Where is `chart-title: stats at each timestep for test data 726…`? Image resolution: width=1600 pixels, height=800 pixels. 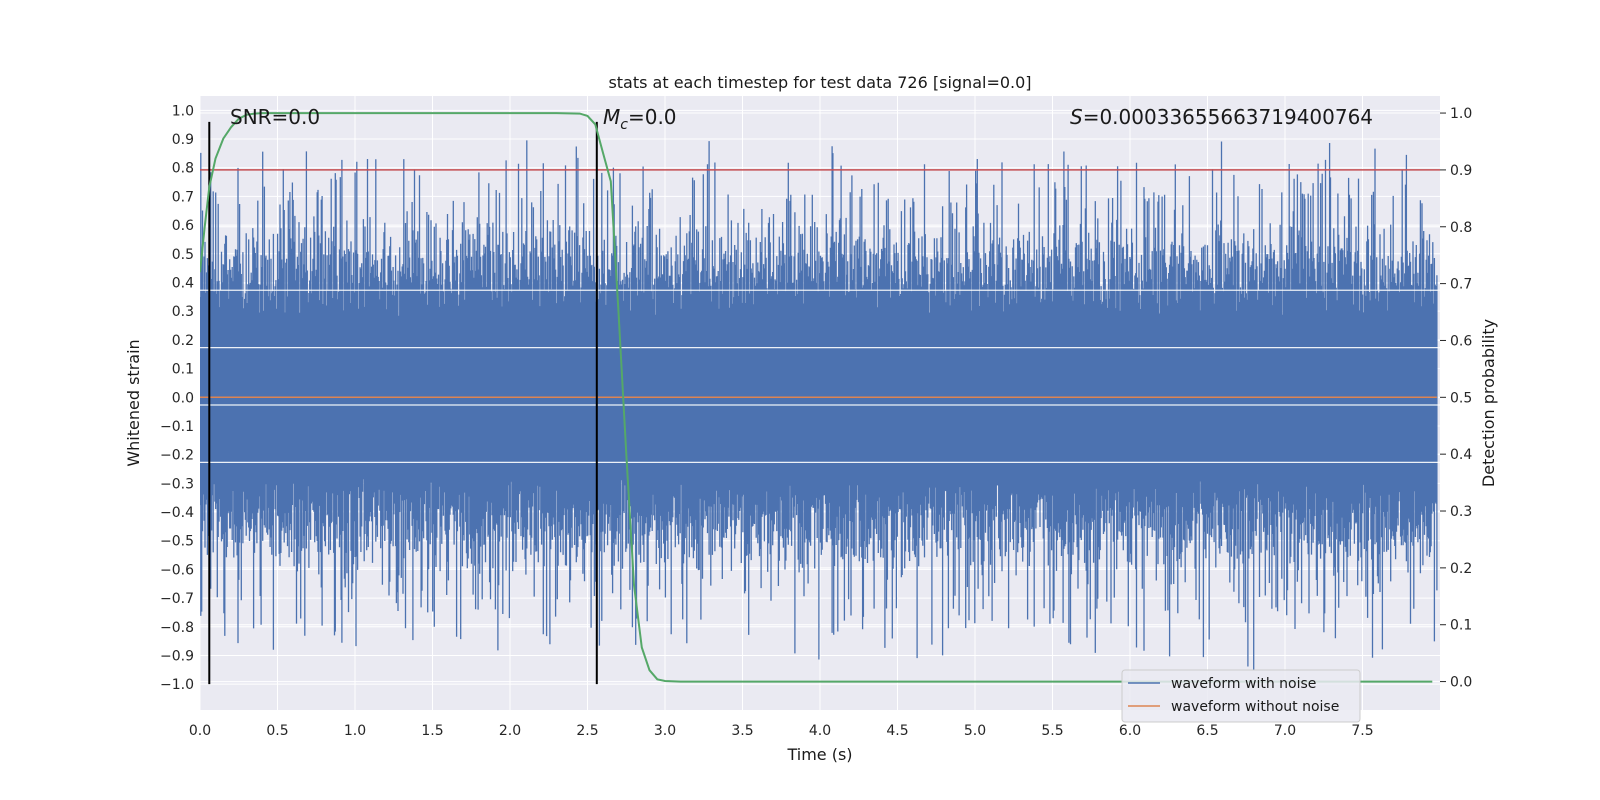 chart-title: stats at each timestep for test data 726… is located at coordinates (819, 82).